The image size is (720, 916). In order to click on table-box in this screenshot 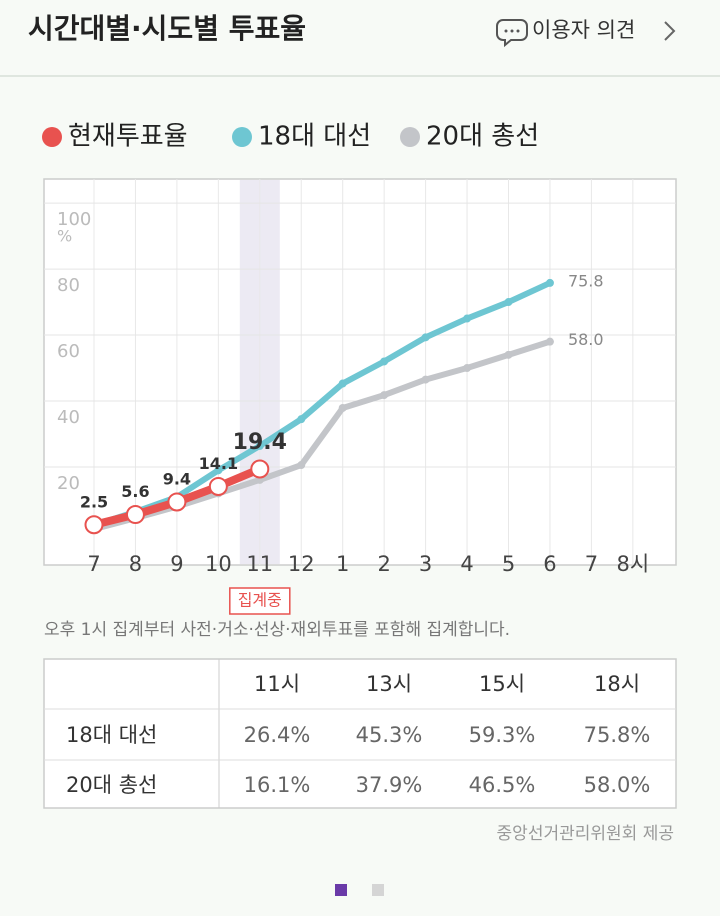, I will do `click(360, 733)`.